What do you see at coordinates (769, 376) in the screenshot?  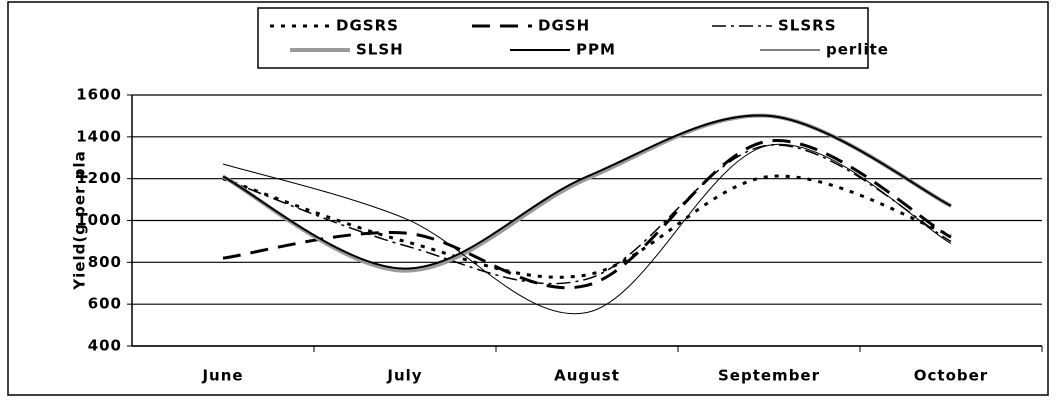 I see `x-tick-label: September` at bounding box center [769, 376].